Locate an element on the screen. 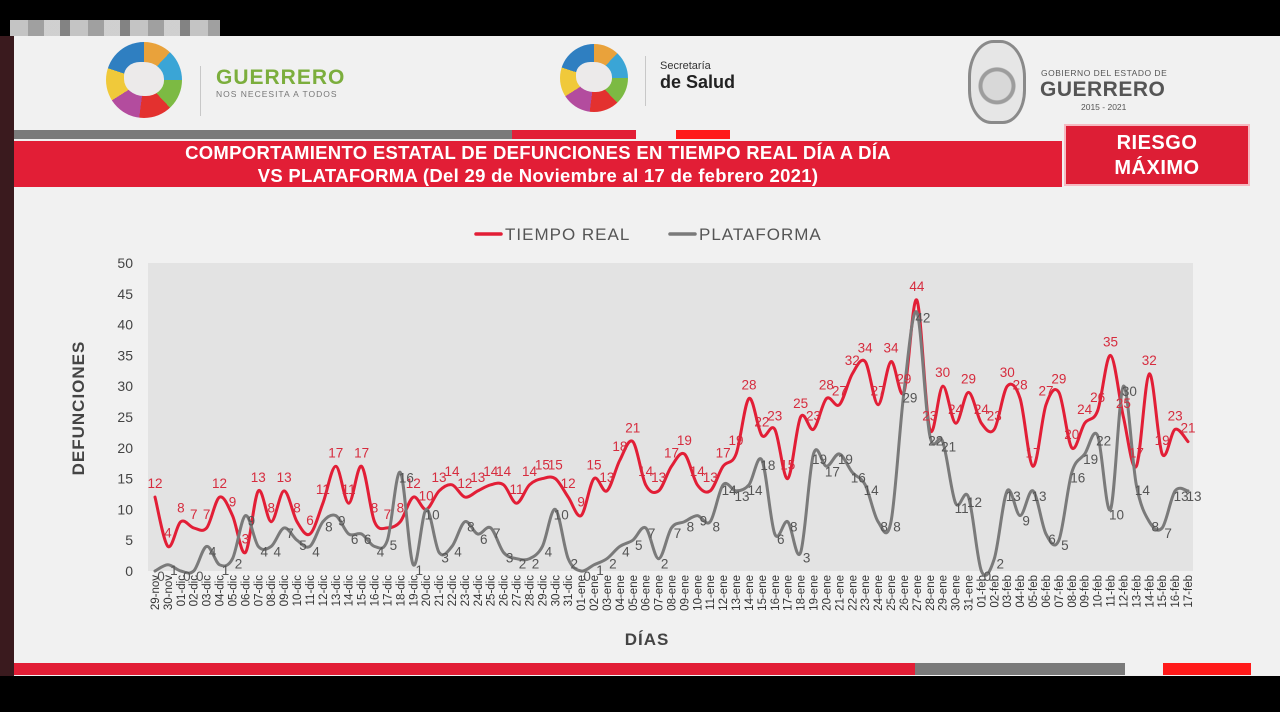 Image resolution: width=1280 pixels, height=712 pixels. data-label-tiempo-real: 12 is located at coordinates (568, 483).